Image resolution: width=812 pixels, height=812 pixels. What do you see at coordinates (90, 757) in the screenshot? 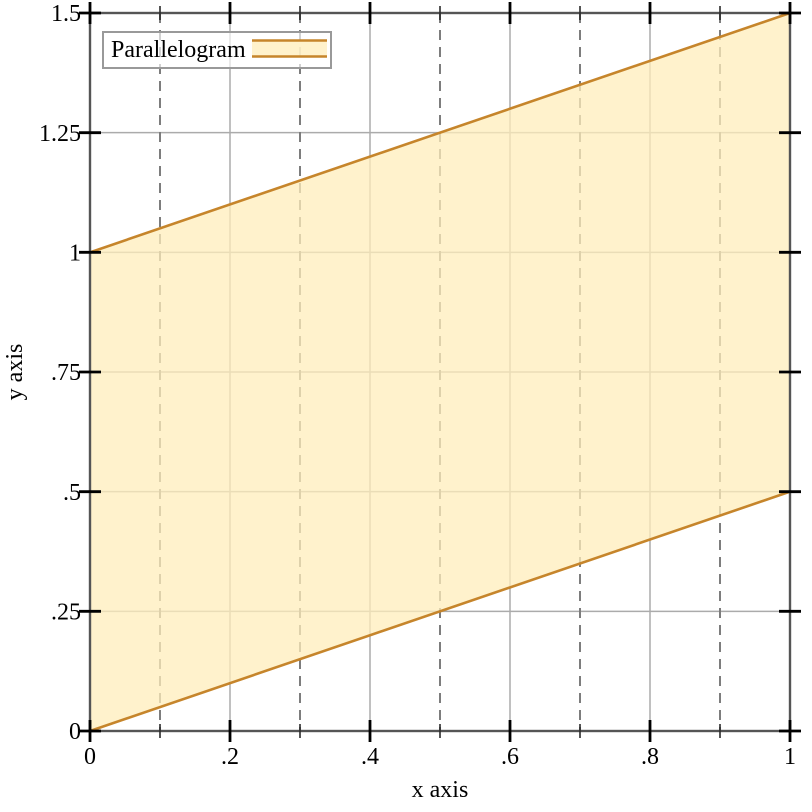
I see `x-tick-label: 0` at bounding box center [90, 757].